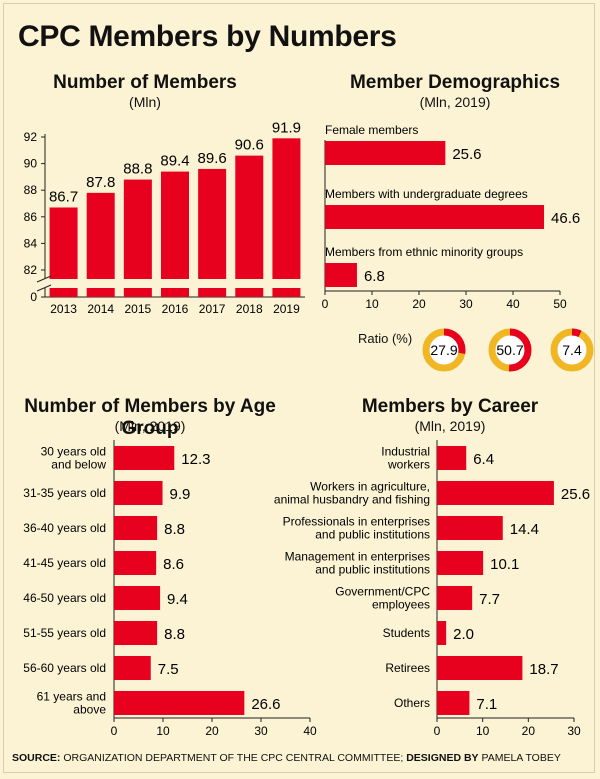  What do you see at coordinates (31, 243) in the screenshot?
I see `members-y-tick-label: 84` at bounding box center [31, 243].